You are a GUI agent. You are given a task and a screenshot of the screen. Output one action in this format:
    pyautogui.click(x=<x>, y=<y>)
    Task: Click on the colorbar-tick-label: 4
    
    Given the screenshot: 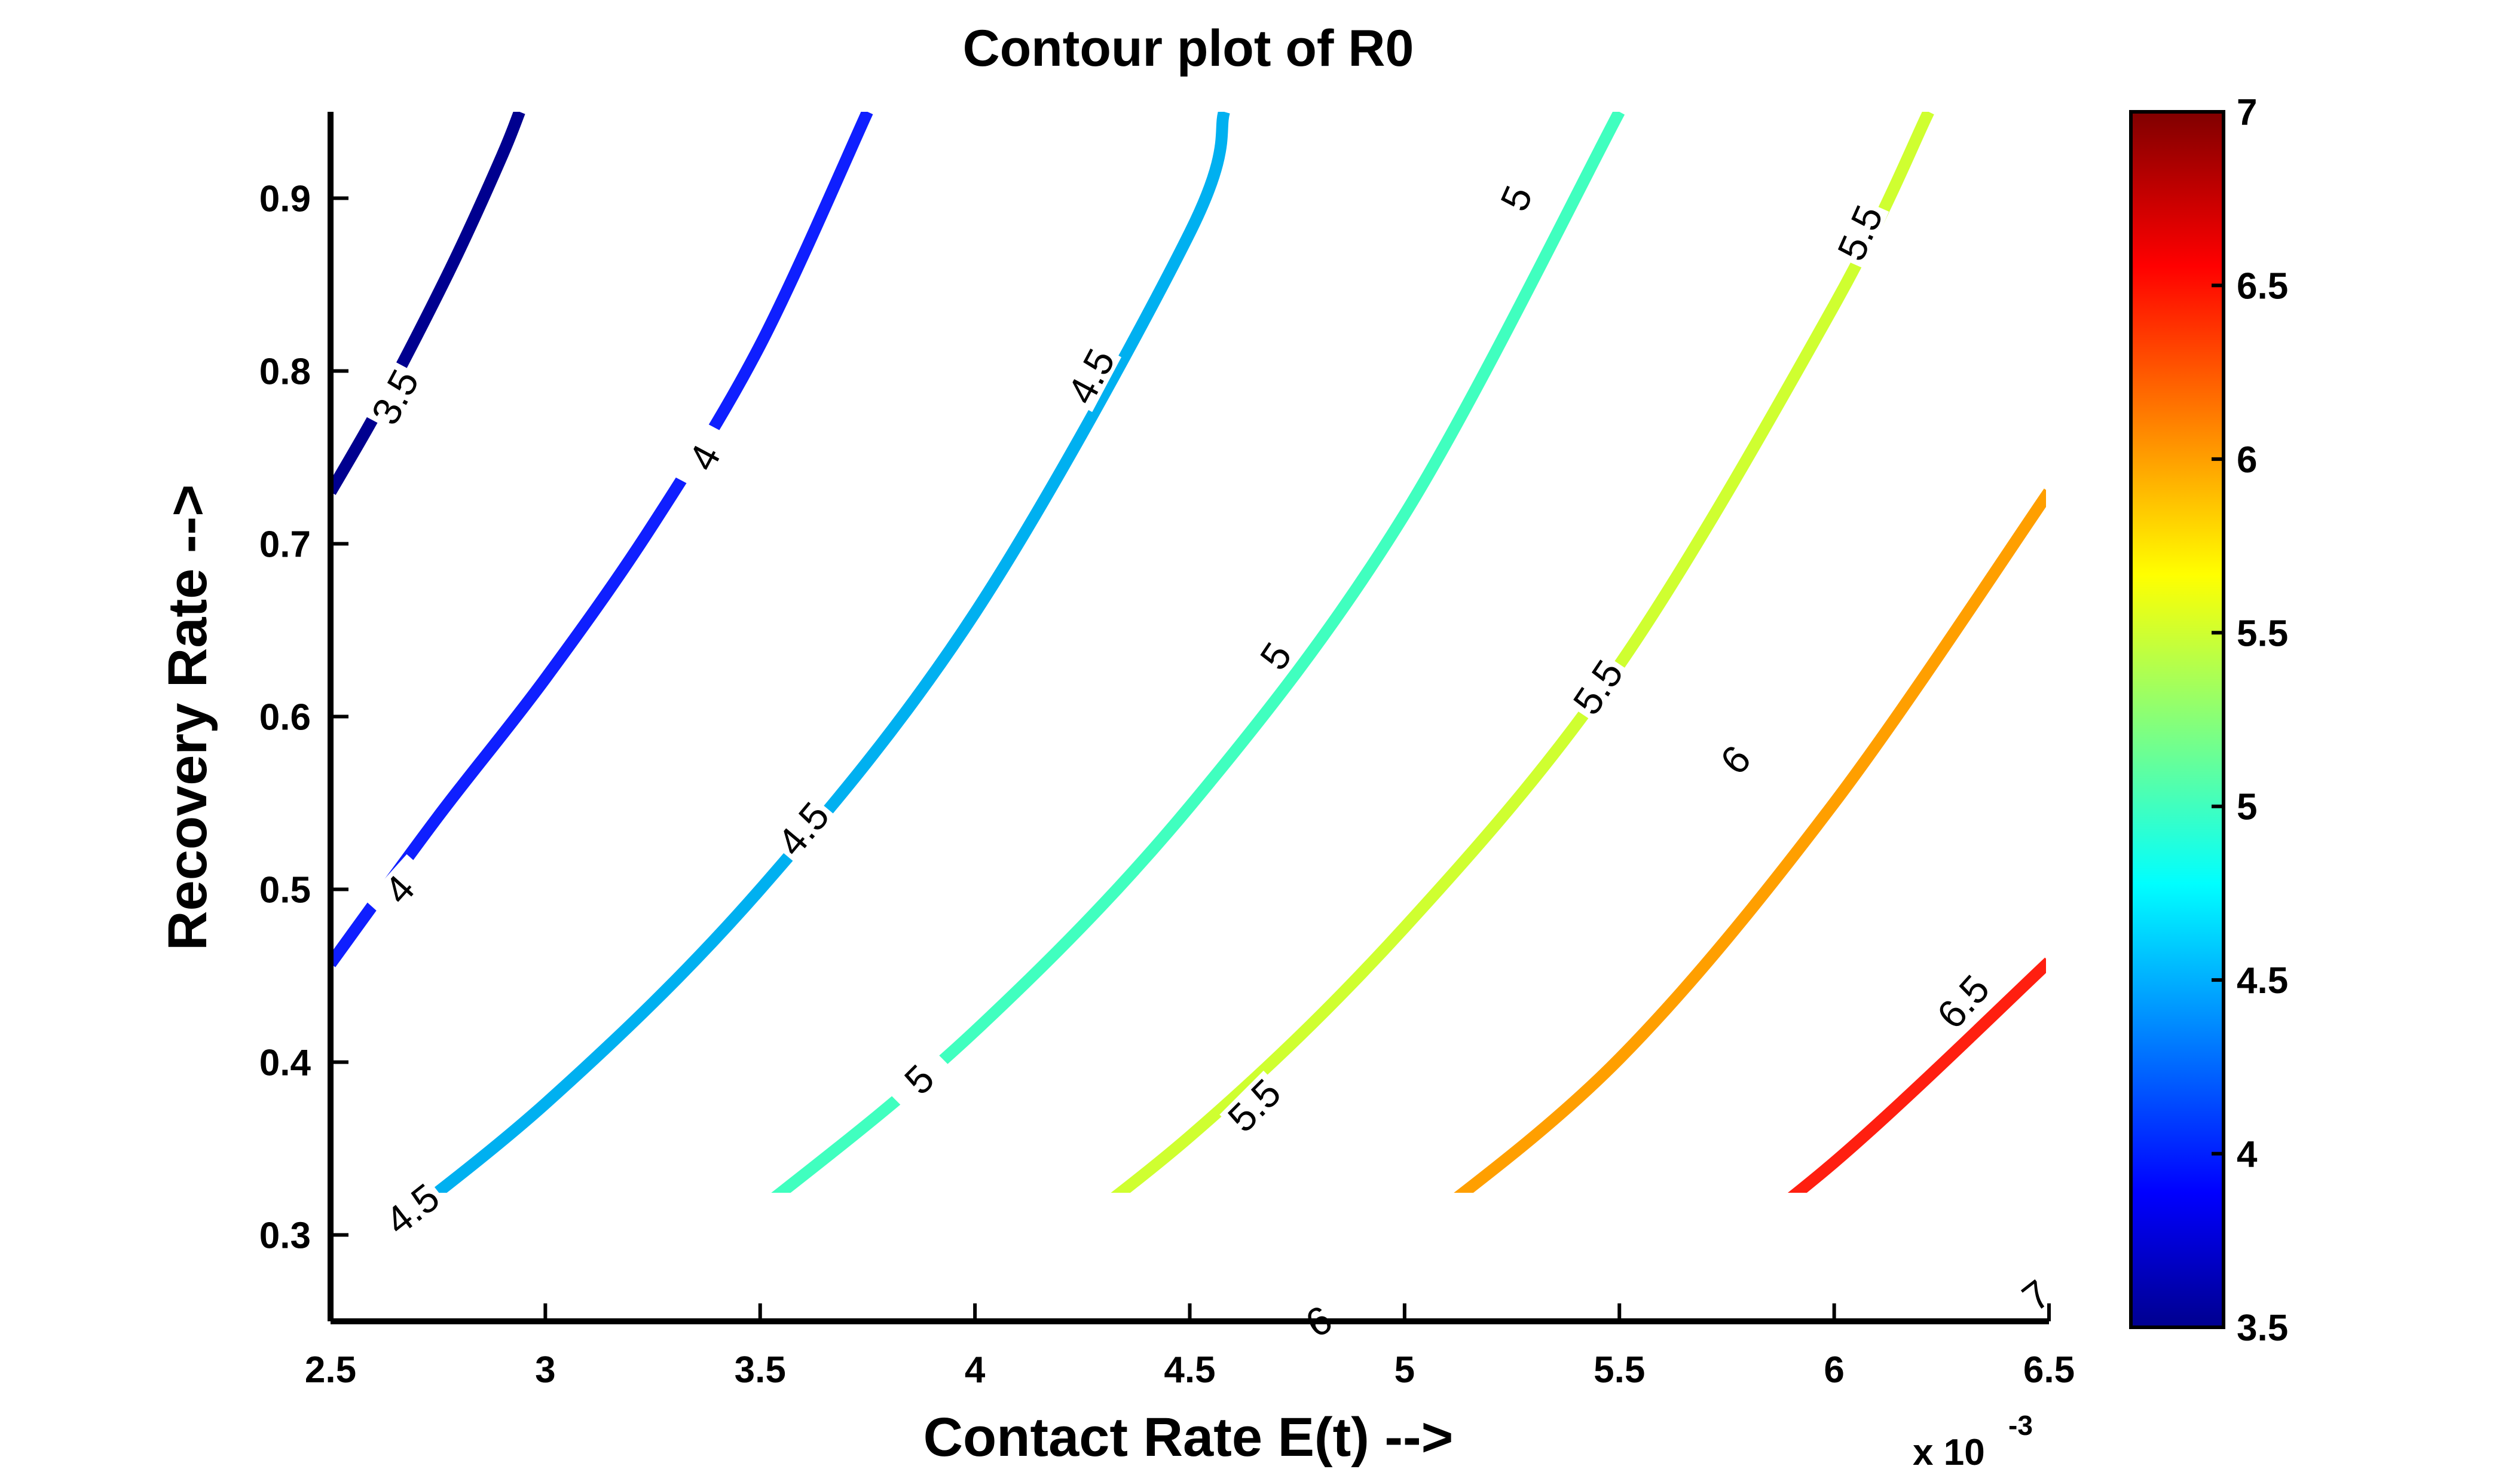 What is the action you would take?
    pyautogui.click(x=2248, y=1154)
    